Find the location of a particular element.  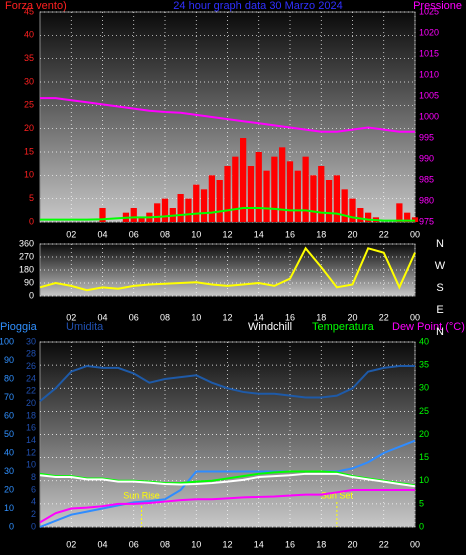

y3-tick-label: 10 is located at coordinates (31, 465).